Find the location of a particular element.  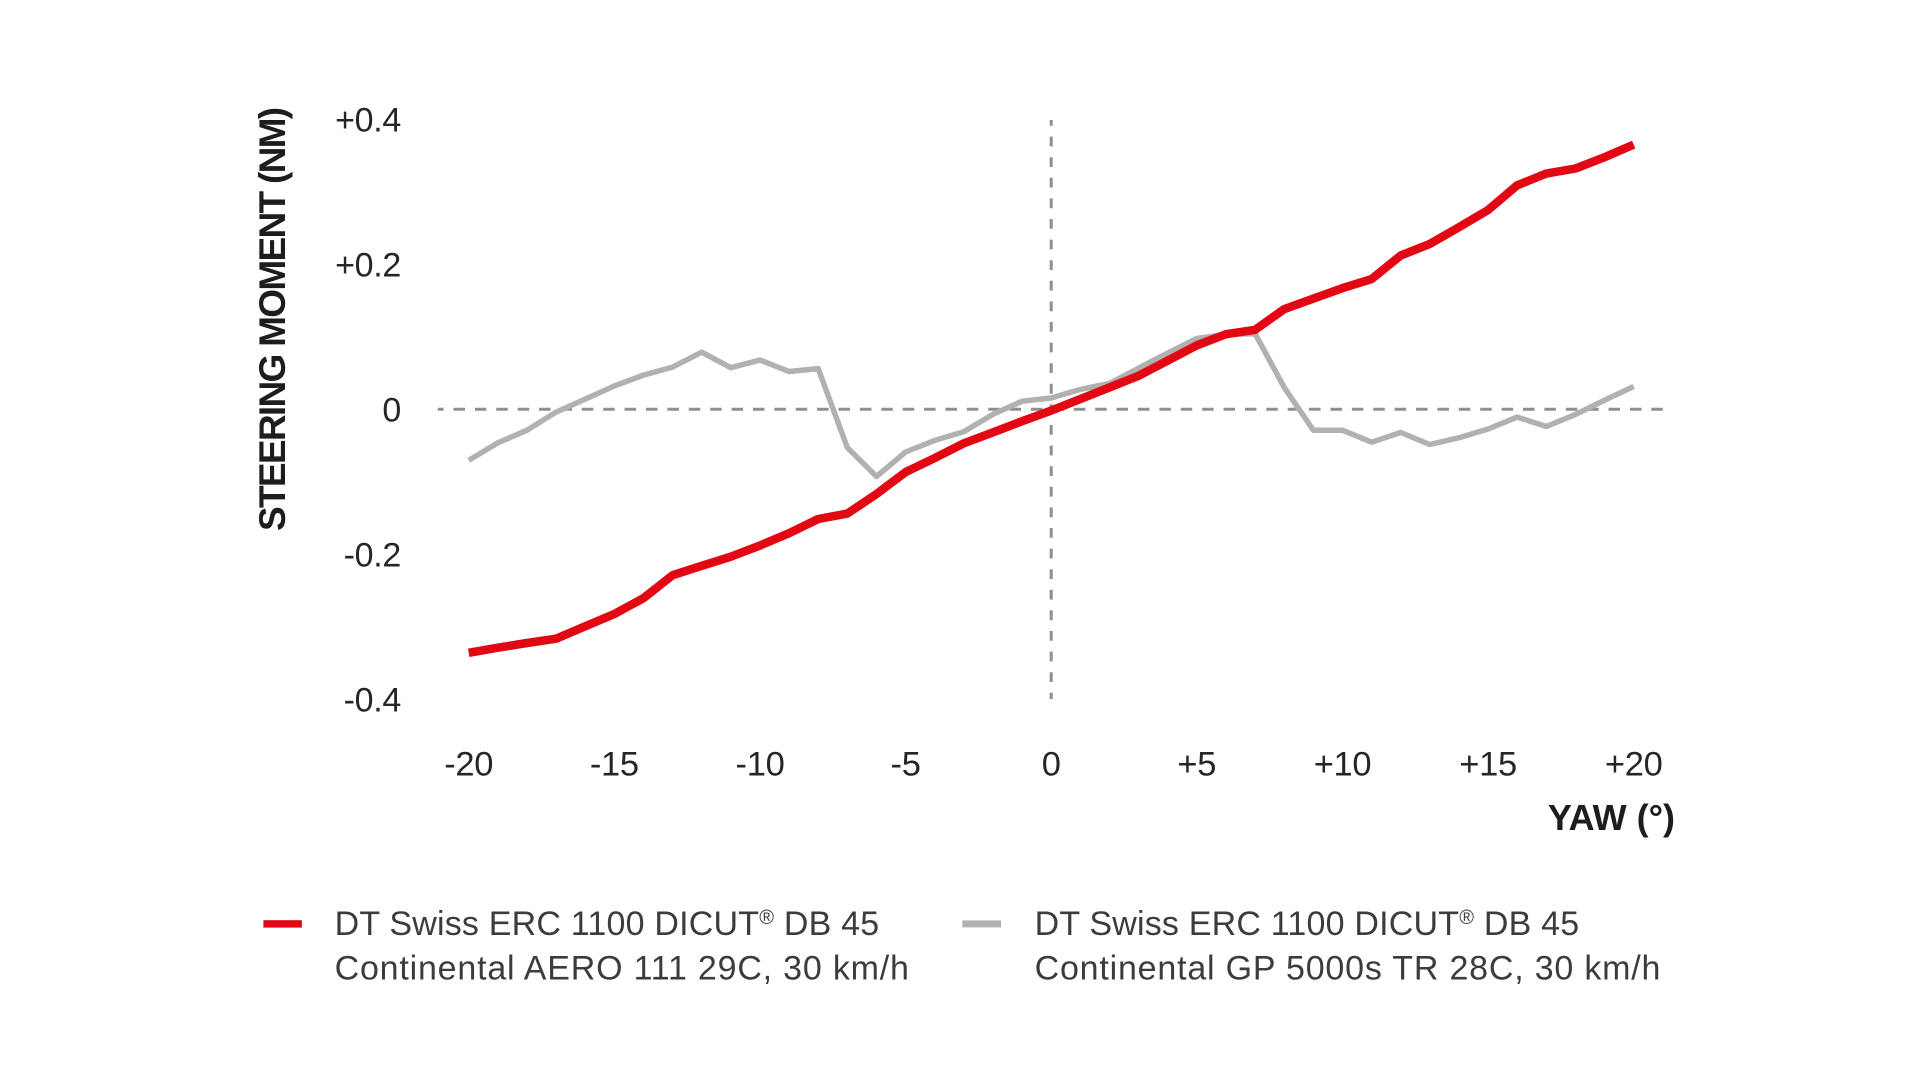

svg-text: -10 is located at coordinates (760, 764).